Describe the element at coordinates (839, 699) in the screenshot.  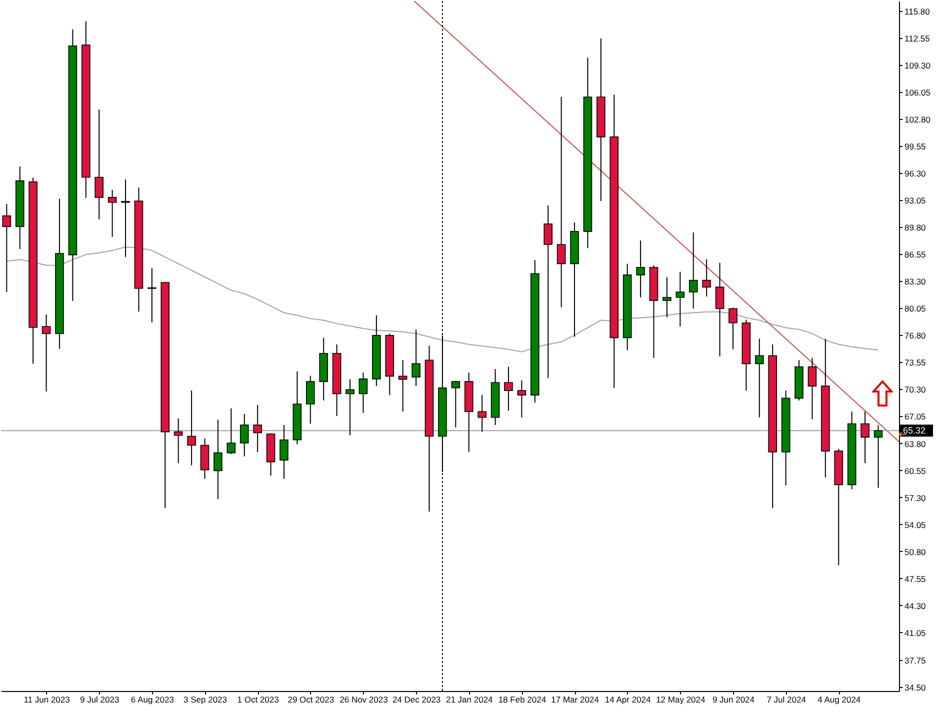
I see `x-tick-label: 4 Aug 2024` at that location.